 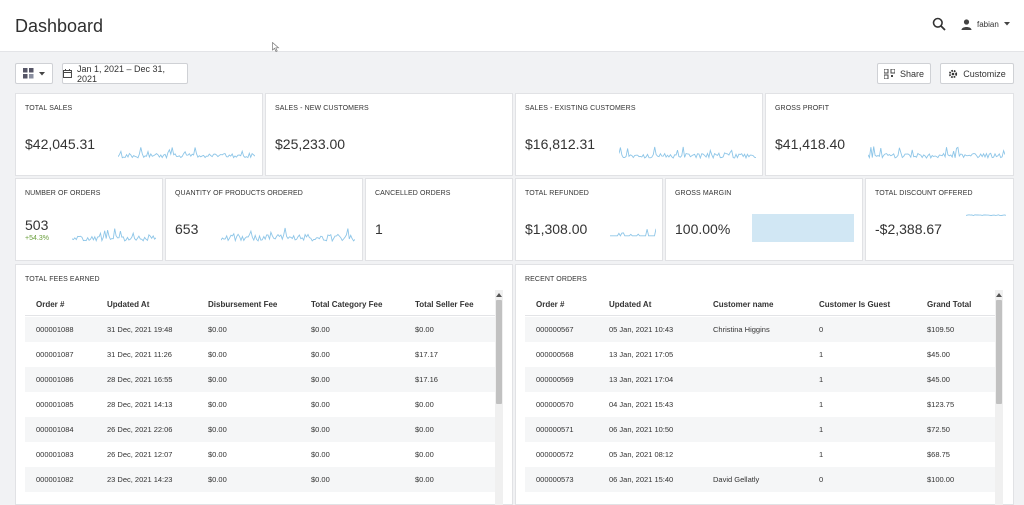 I want to click on fees-scroll-thumb, so click(x=499, y=352).